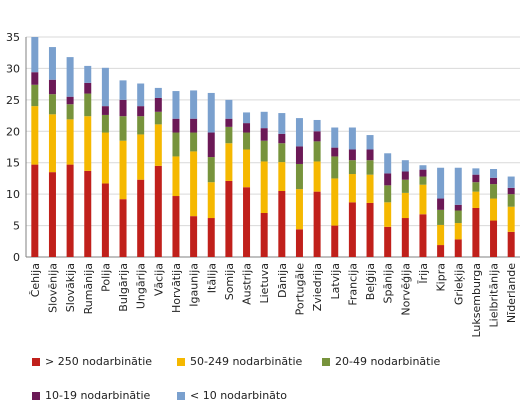  I want to click on x-tick-label: Norvēģija, so click(405, 289).